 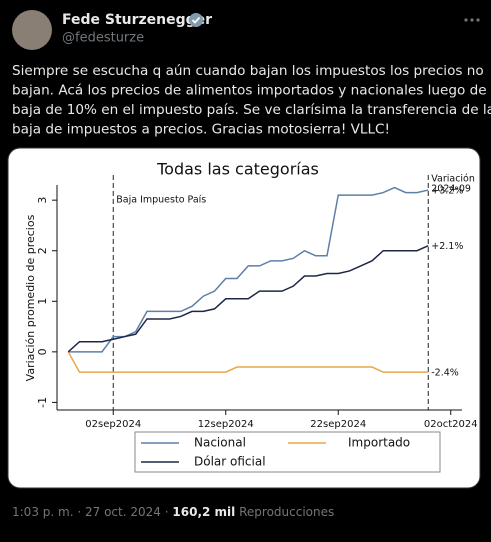 I want to click on reference-label: Baja Impuesto País, so click(x=161, y=200).